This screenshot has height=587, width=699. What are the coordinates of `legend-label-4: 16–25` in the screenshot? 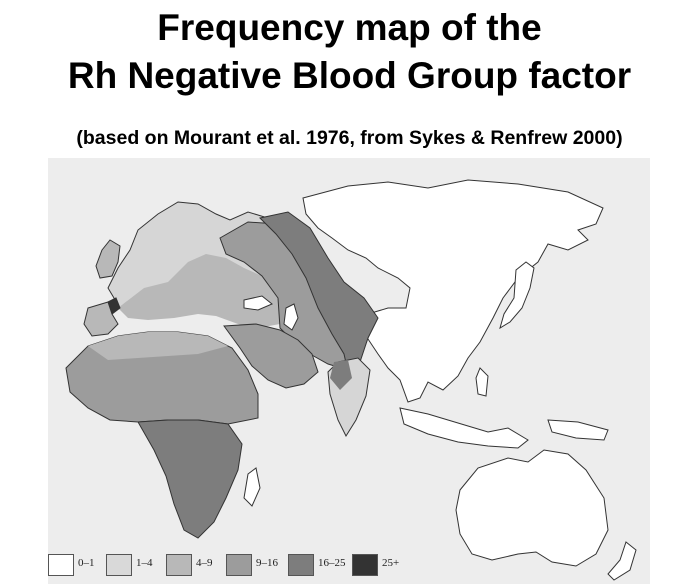 It's located at (332, 563).